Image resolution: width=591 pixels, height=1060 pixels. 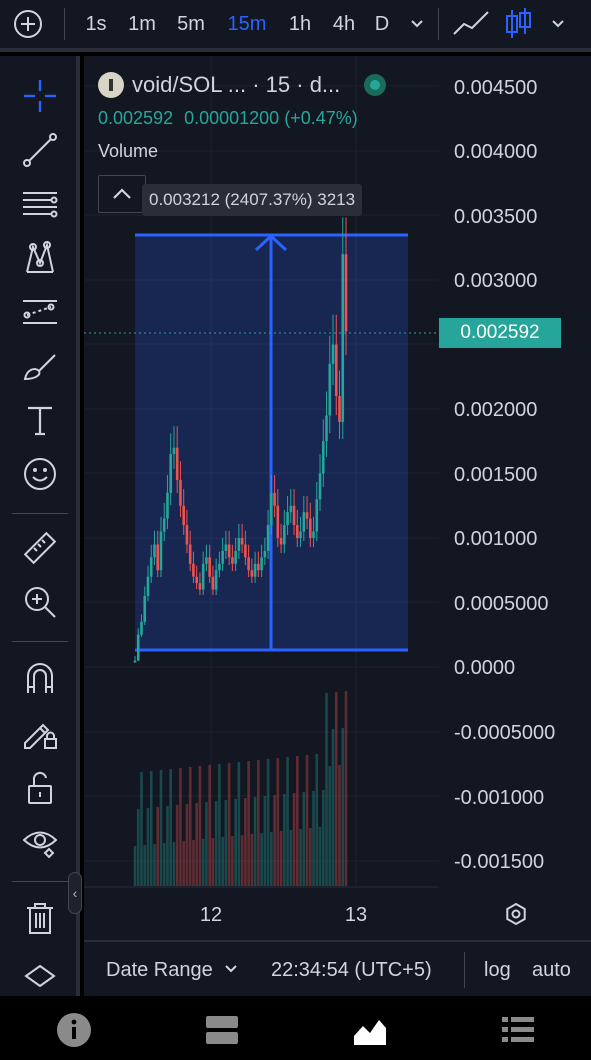 I want to click on collapse-icon: ‹, so click(x=75, y=893).